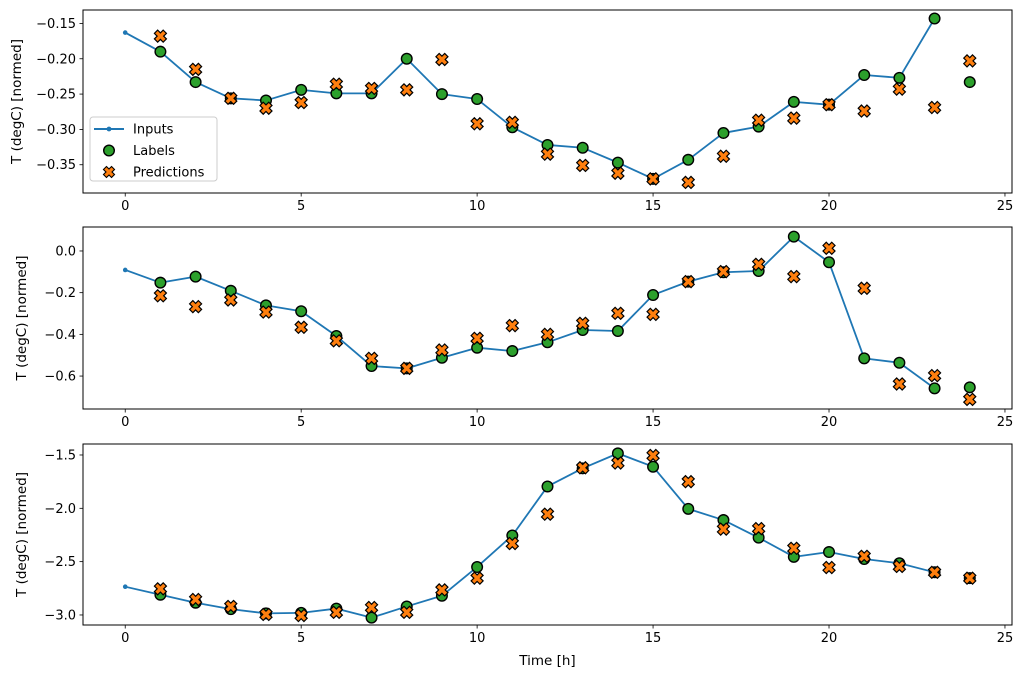 The height and width of the screenshot is (679, 1023). Describe the element at coordinates (60, 562) in the screenshot. I see `y-tick-label: −2.5` at that location.